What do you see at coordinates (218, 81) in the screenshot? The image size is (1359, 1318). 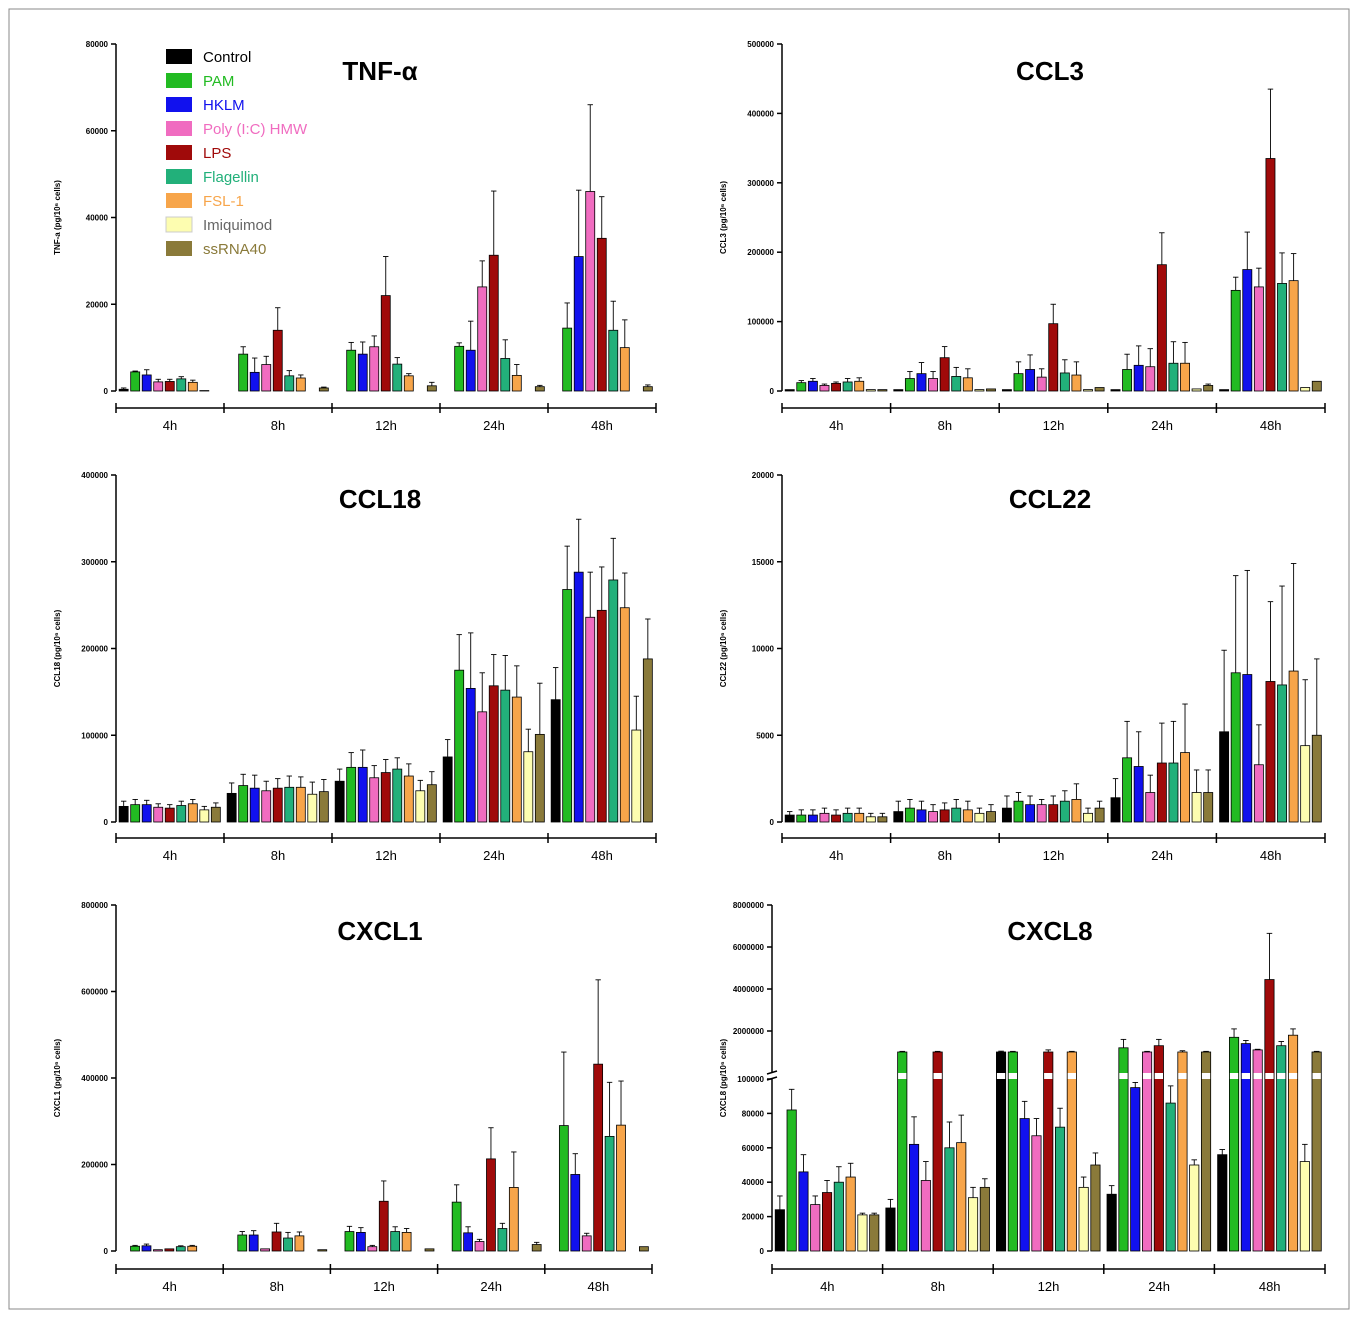 I see `legend-label: PAM` at bounding box center [218, 81].